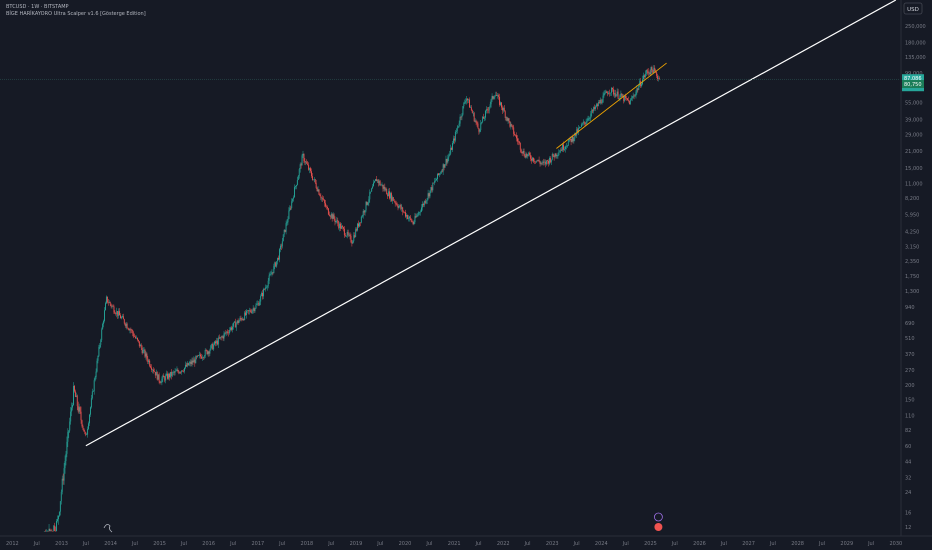 The width and height of the screenshot is (932, 550). I want to click on price-tick-label: 16, so click(908, 513).